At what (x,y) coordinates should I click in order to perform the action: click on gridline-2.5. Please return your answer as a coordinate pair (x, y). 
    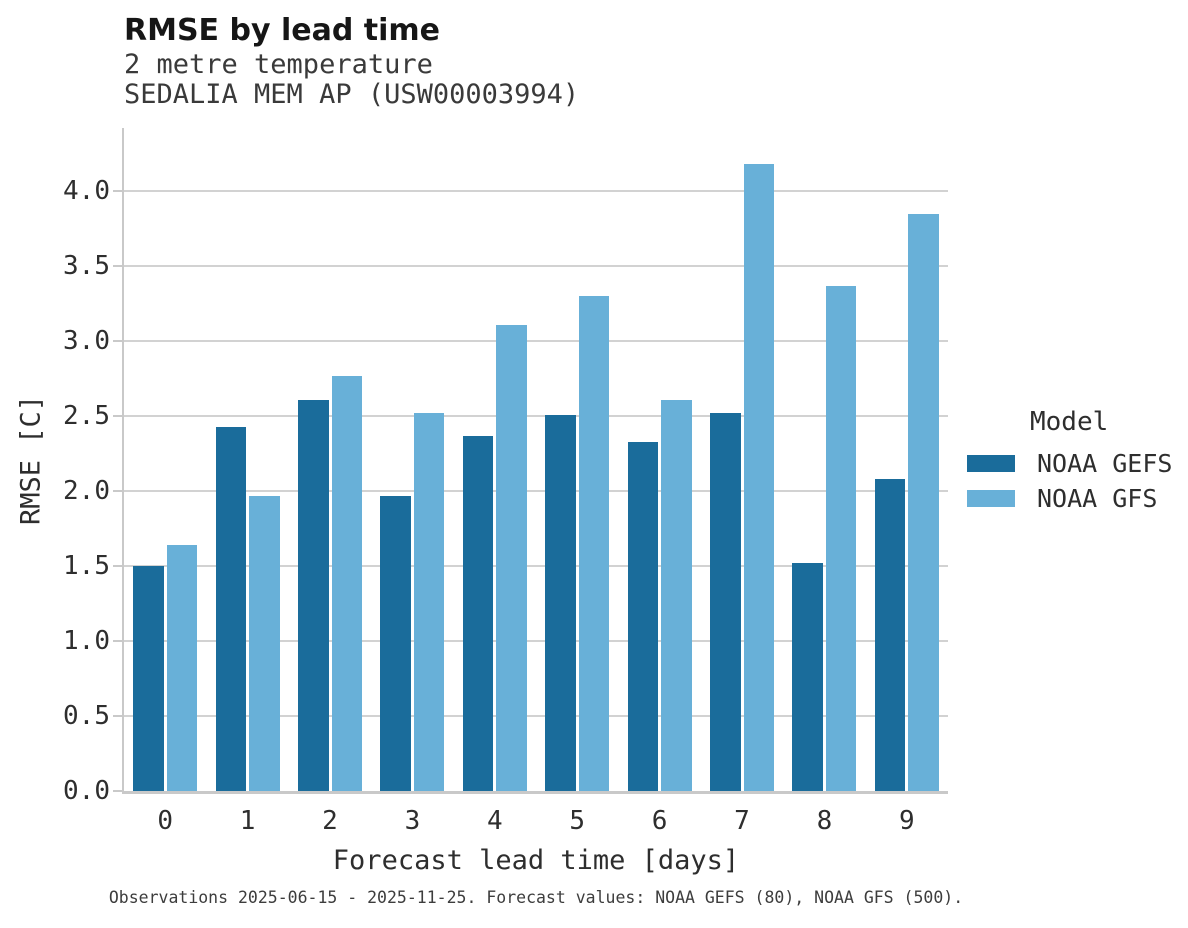
    Looking at the image, I should click on (536, 416).